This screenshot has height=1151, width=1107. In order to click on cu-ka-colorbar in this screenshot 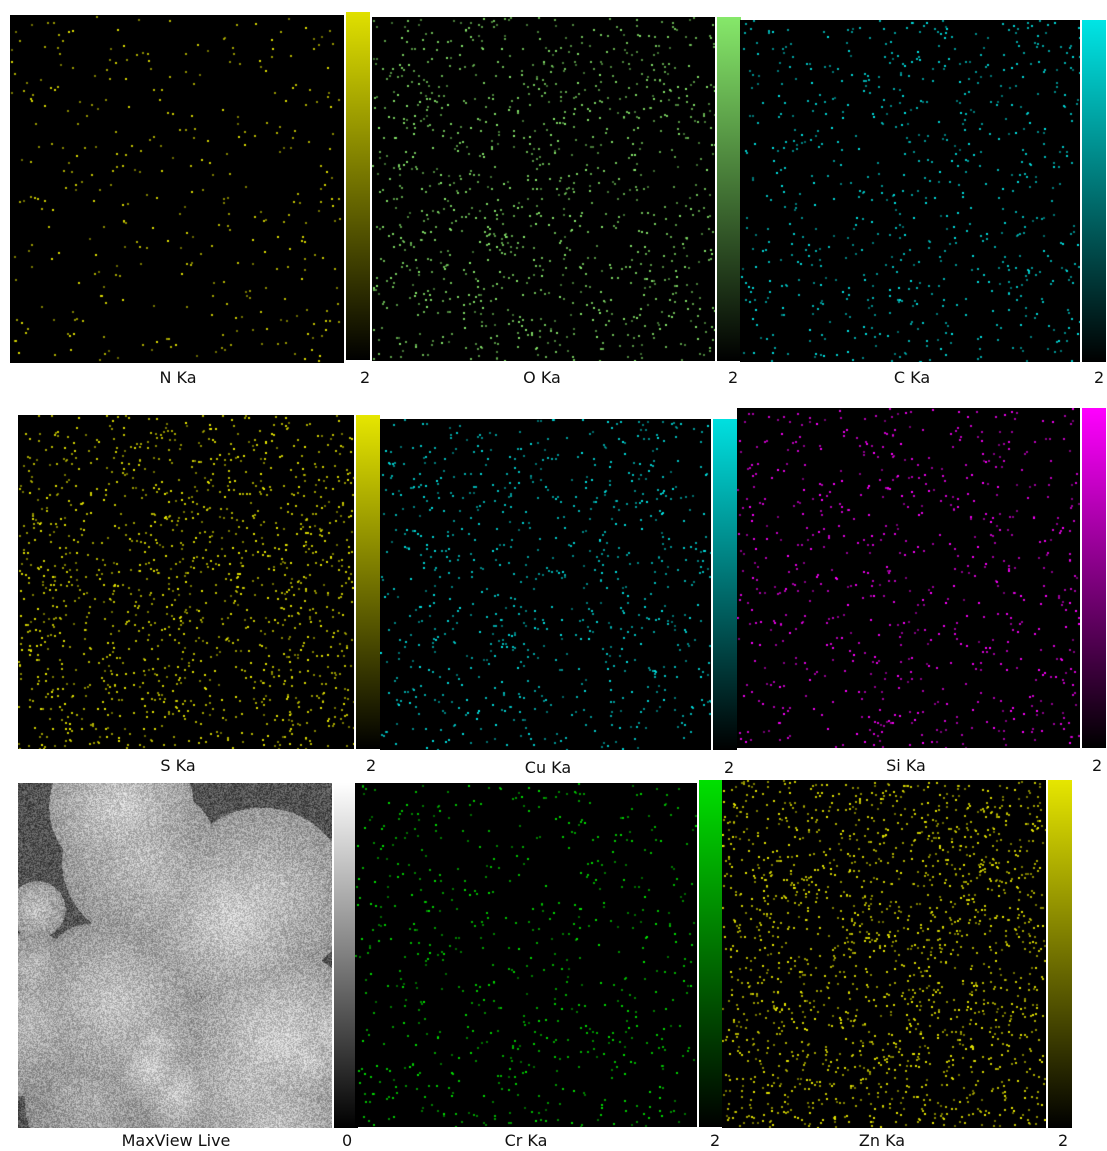, I will do `click(725, 584)`.